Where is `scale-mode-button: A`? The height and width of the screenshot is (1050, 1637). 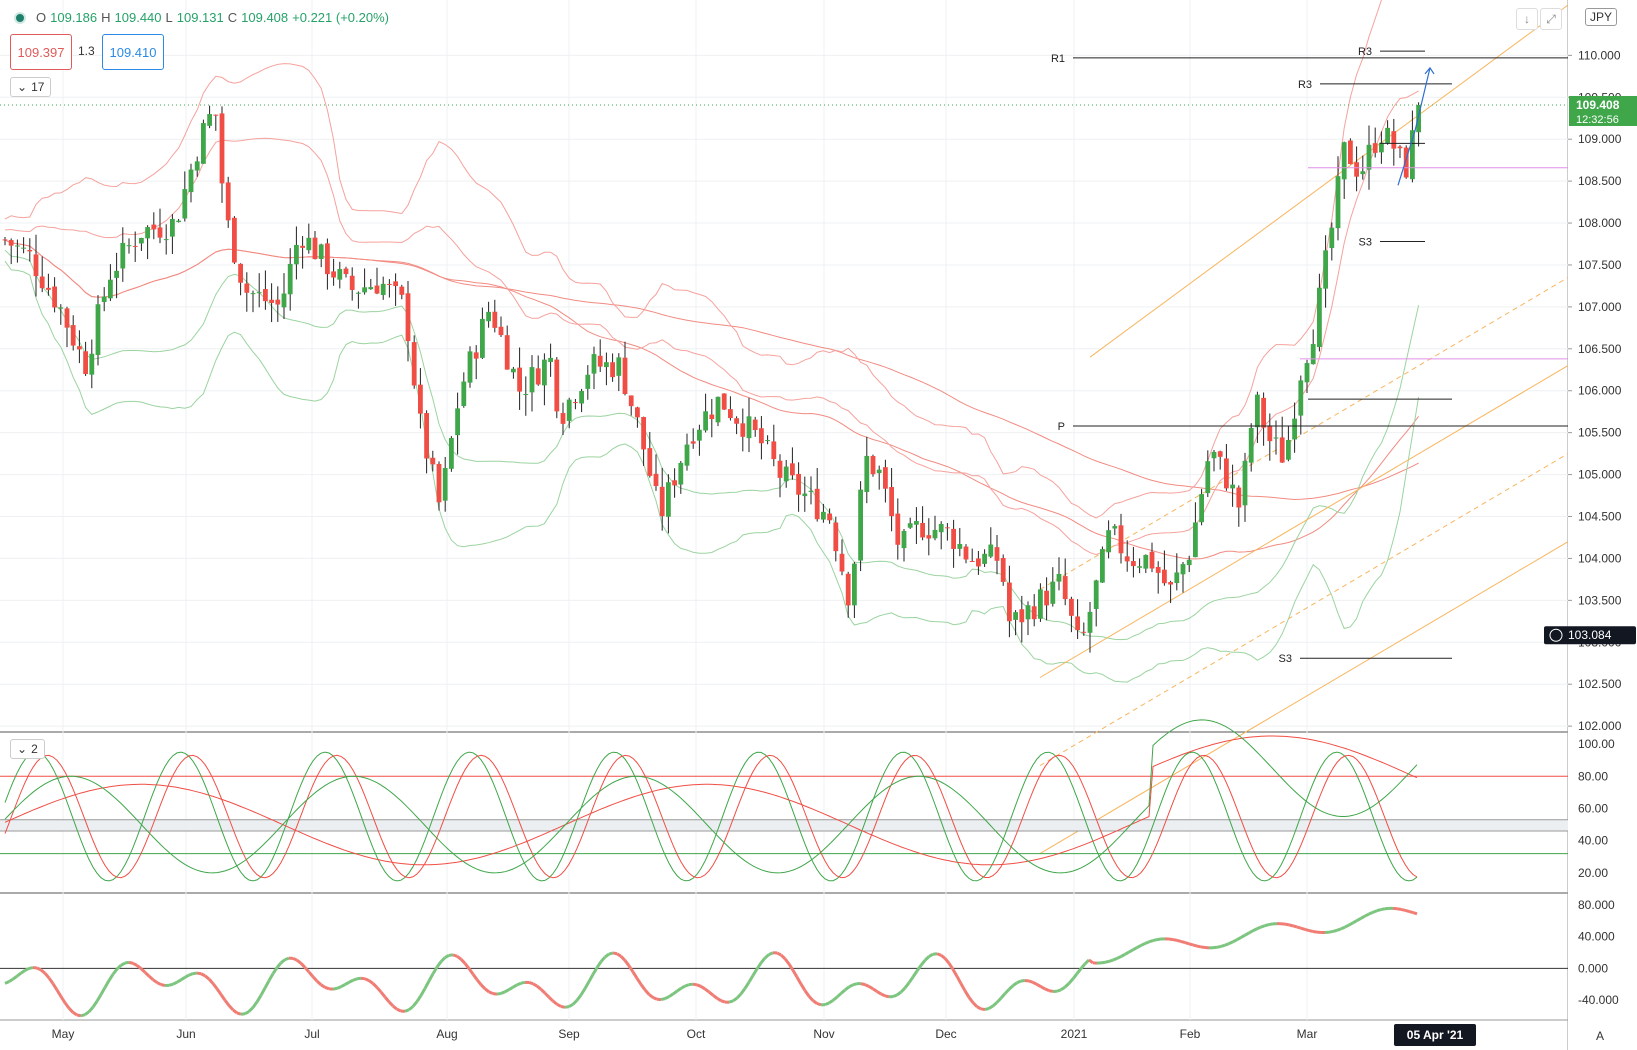 scale-mode-button: A is located at coordinates (1600, 1036).